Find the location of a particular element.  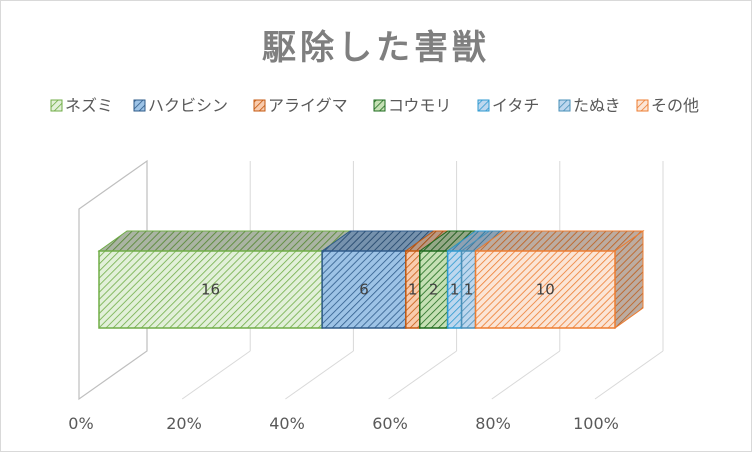

legend-item: コウモリ is located at coordinates (412, 105).